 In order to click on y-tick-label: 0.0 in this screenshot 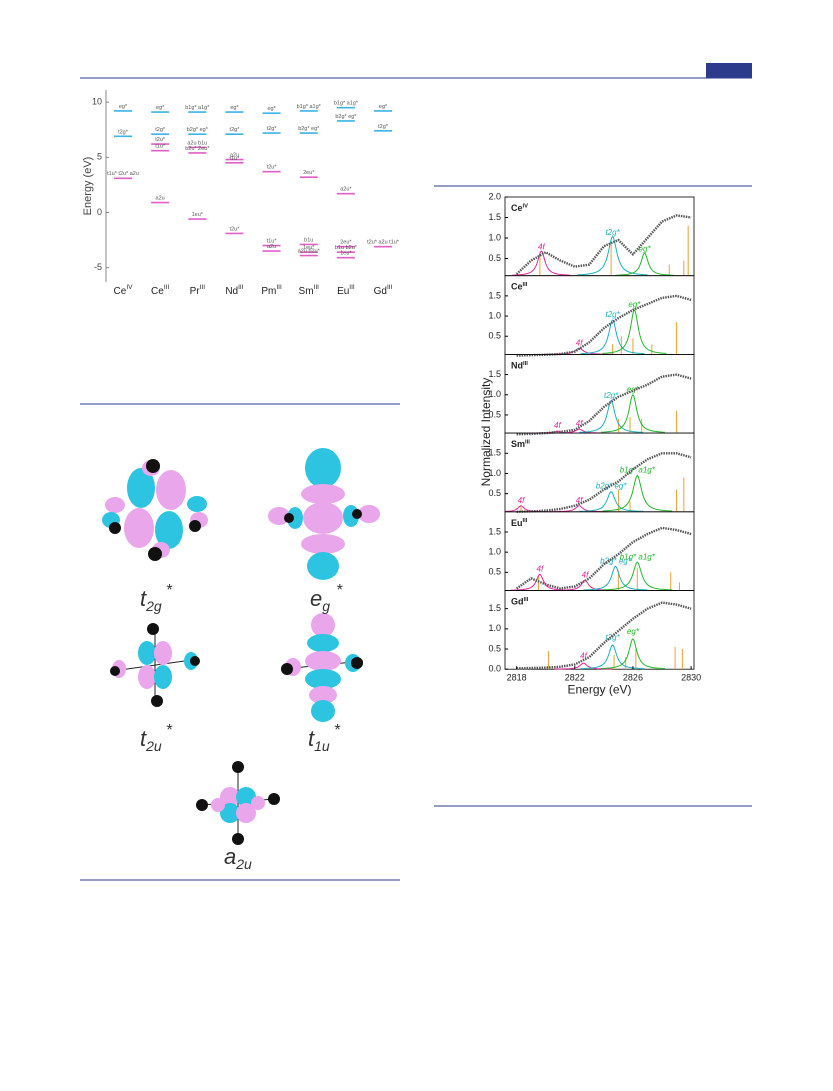, I will do `click(494, 669)`.